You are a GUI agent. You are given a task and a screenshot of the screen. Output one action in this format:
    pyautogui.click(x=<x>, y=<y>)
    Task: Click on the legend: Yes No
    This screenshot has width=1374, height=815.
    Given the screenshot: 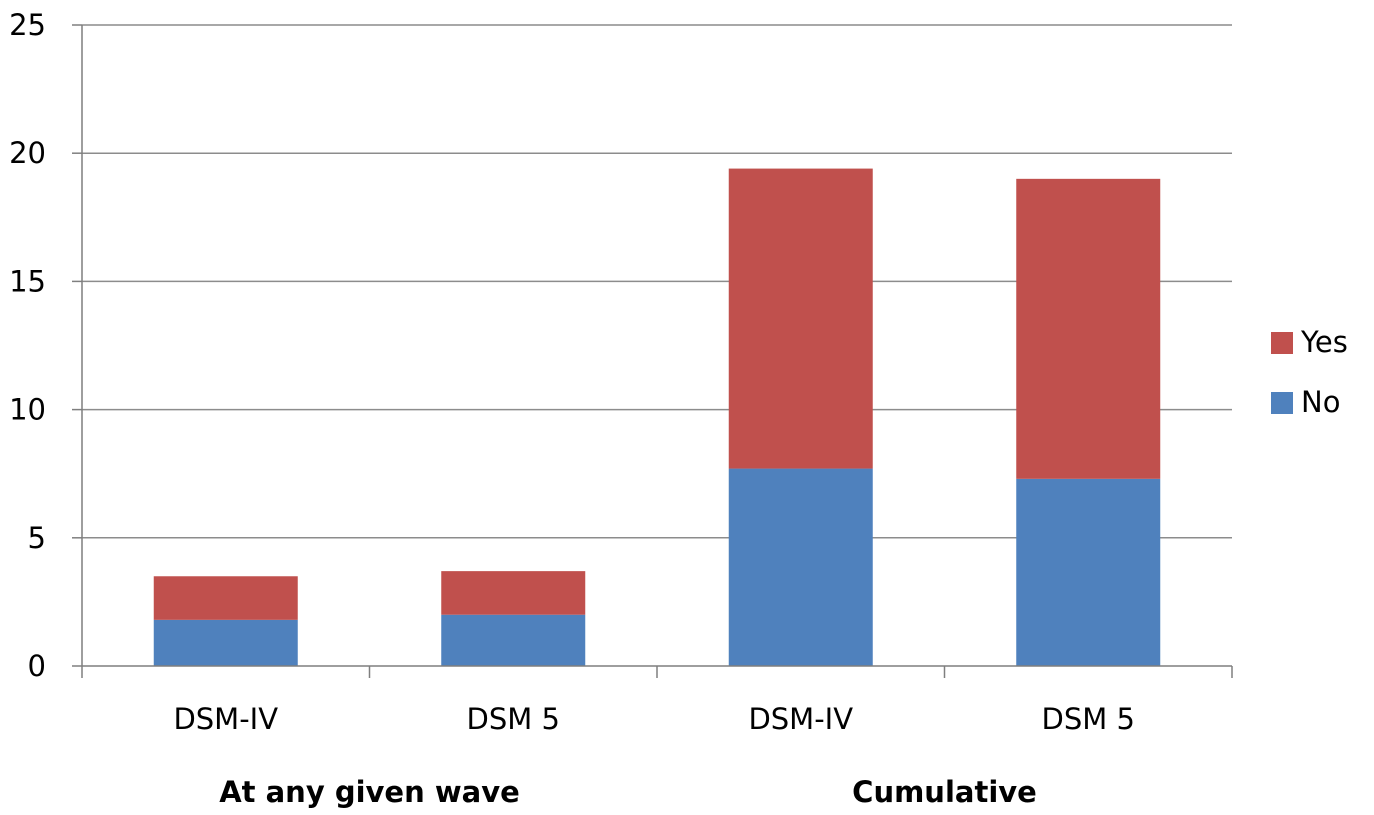 What is the action you would take?
    pyautogui.click(x=1309, y=372)
    